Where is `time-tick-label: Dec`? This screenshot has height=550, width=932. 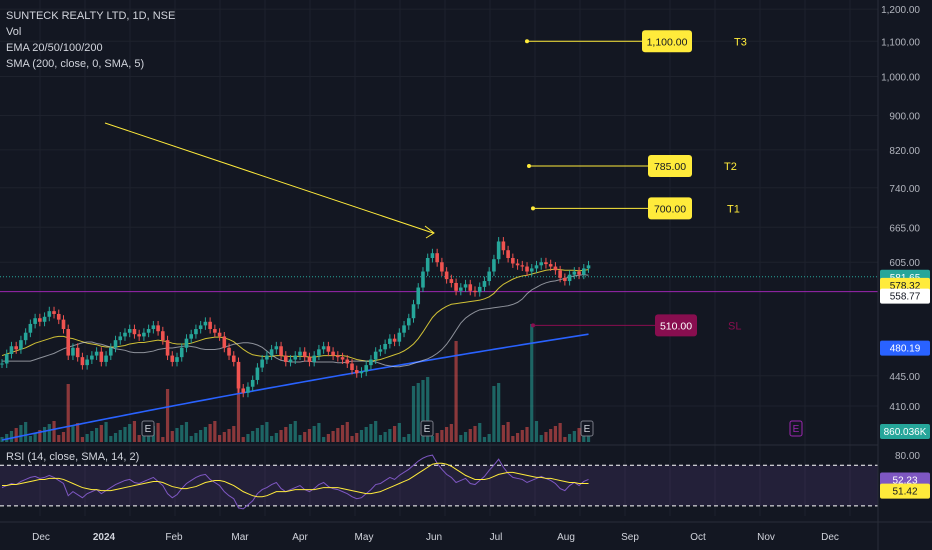 time-tick-label: Dec is located at coordinates (41, 537).